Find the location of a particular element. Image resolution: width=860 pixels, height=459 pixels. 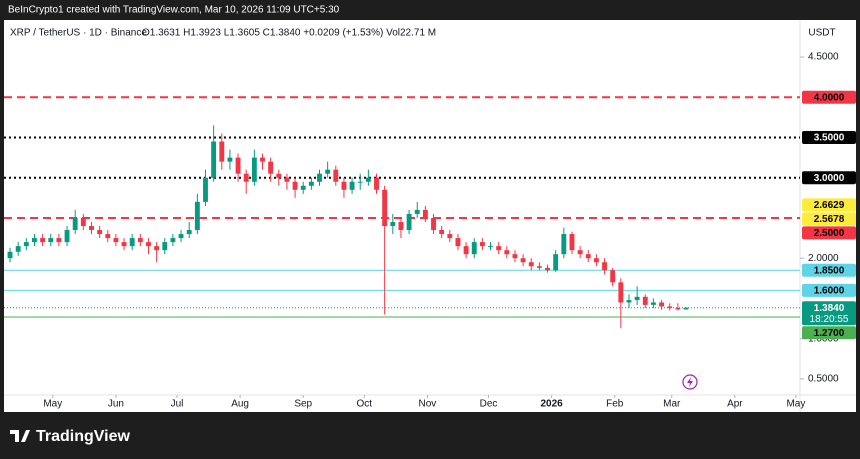

price-label: 2.5000 is located at coordinates (829, 233).